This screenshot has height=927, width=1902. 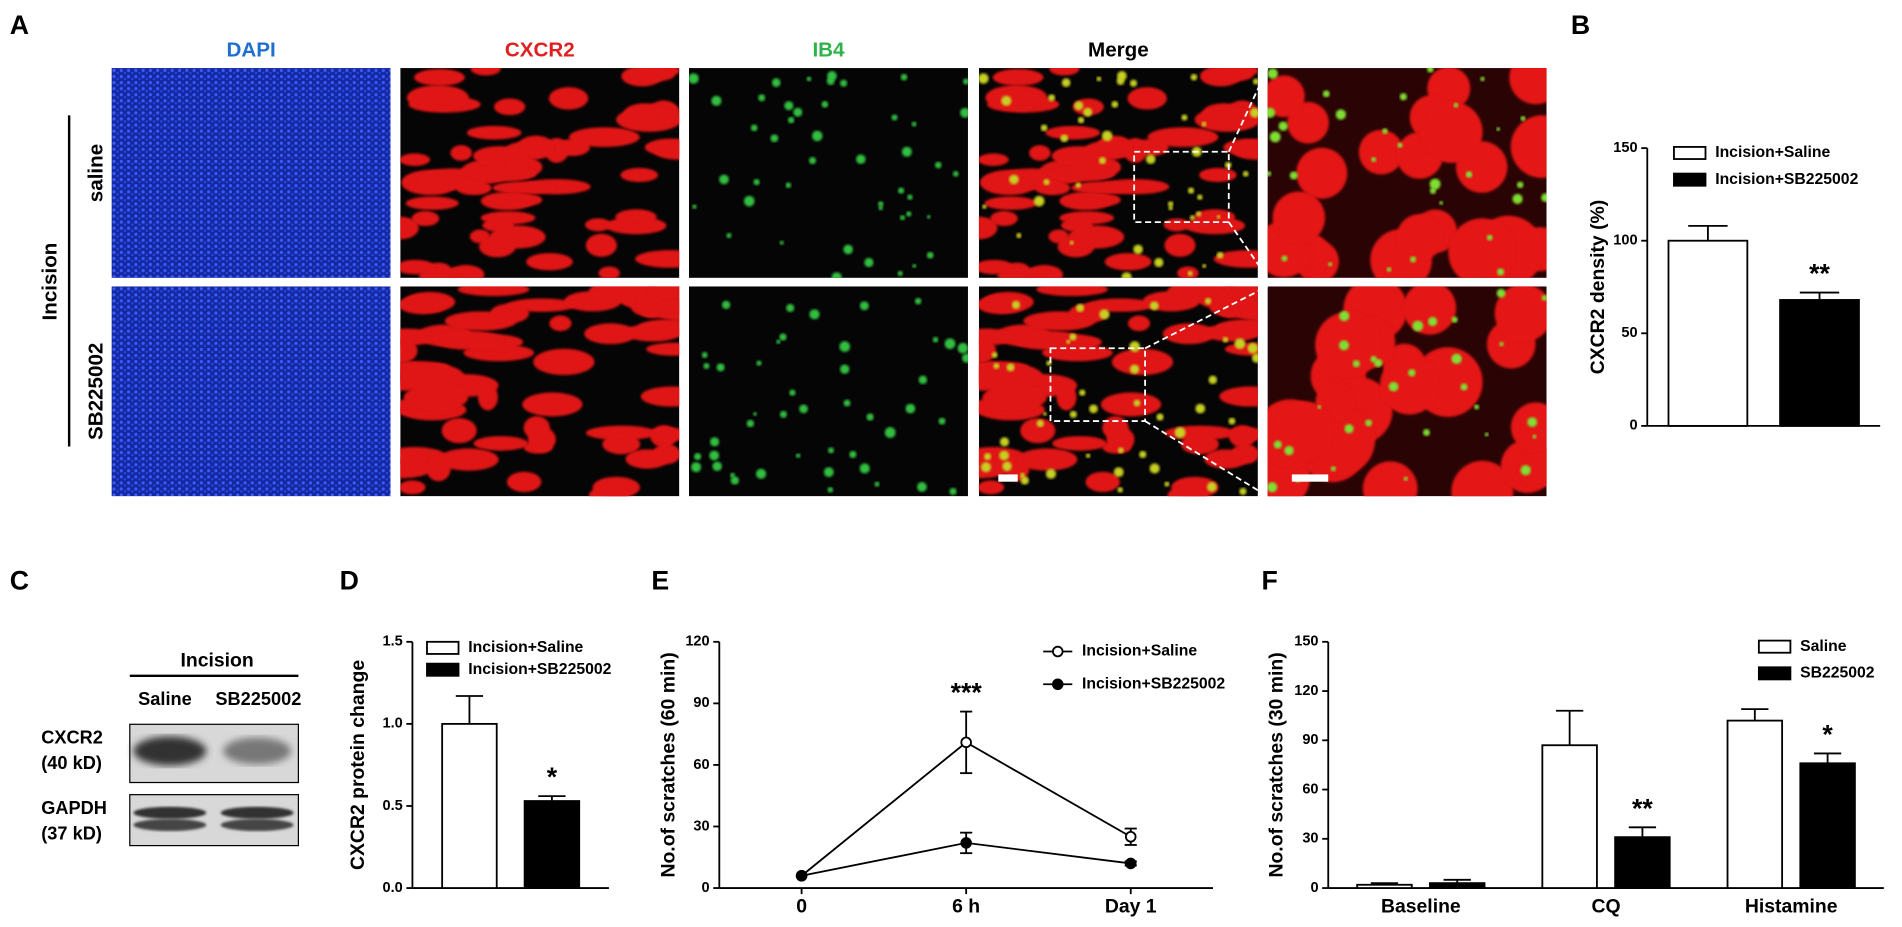 What do you see at coordinates (1642, 808) in the screenshot?
I see `significance: **` at bounding box center [1642, 808].